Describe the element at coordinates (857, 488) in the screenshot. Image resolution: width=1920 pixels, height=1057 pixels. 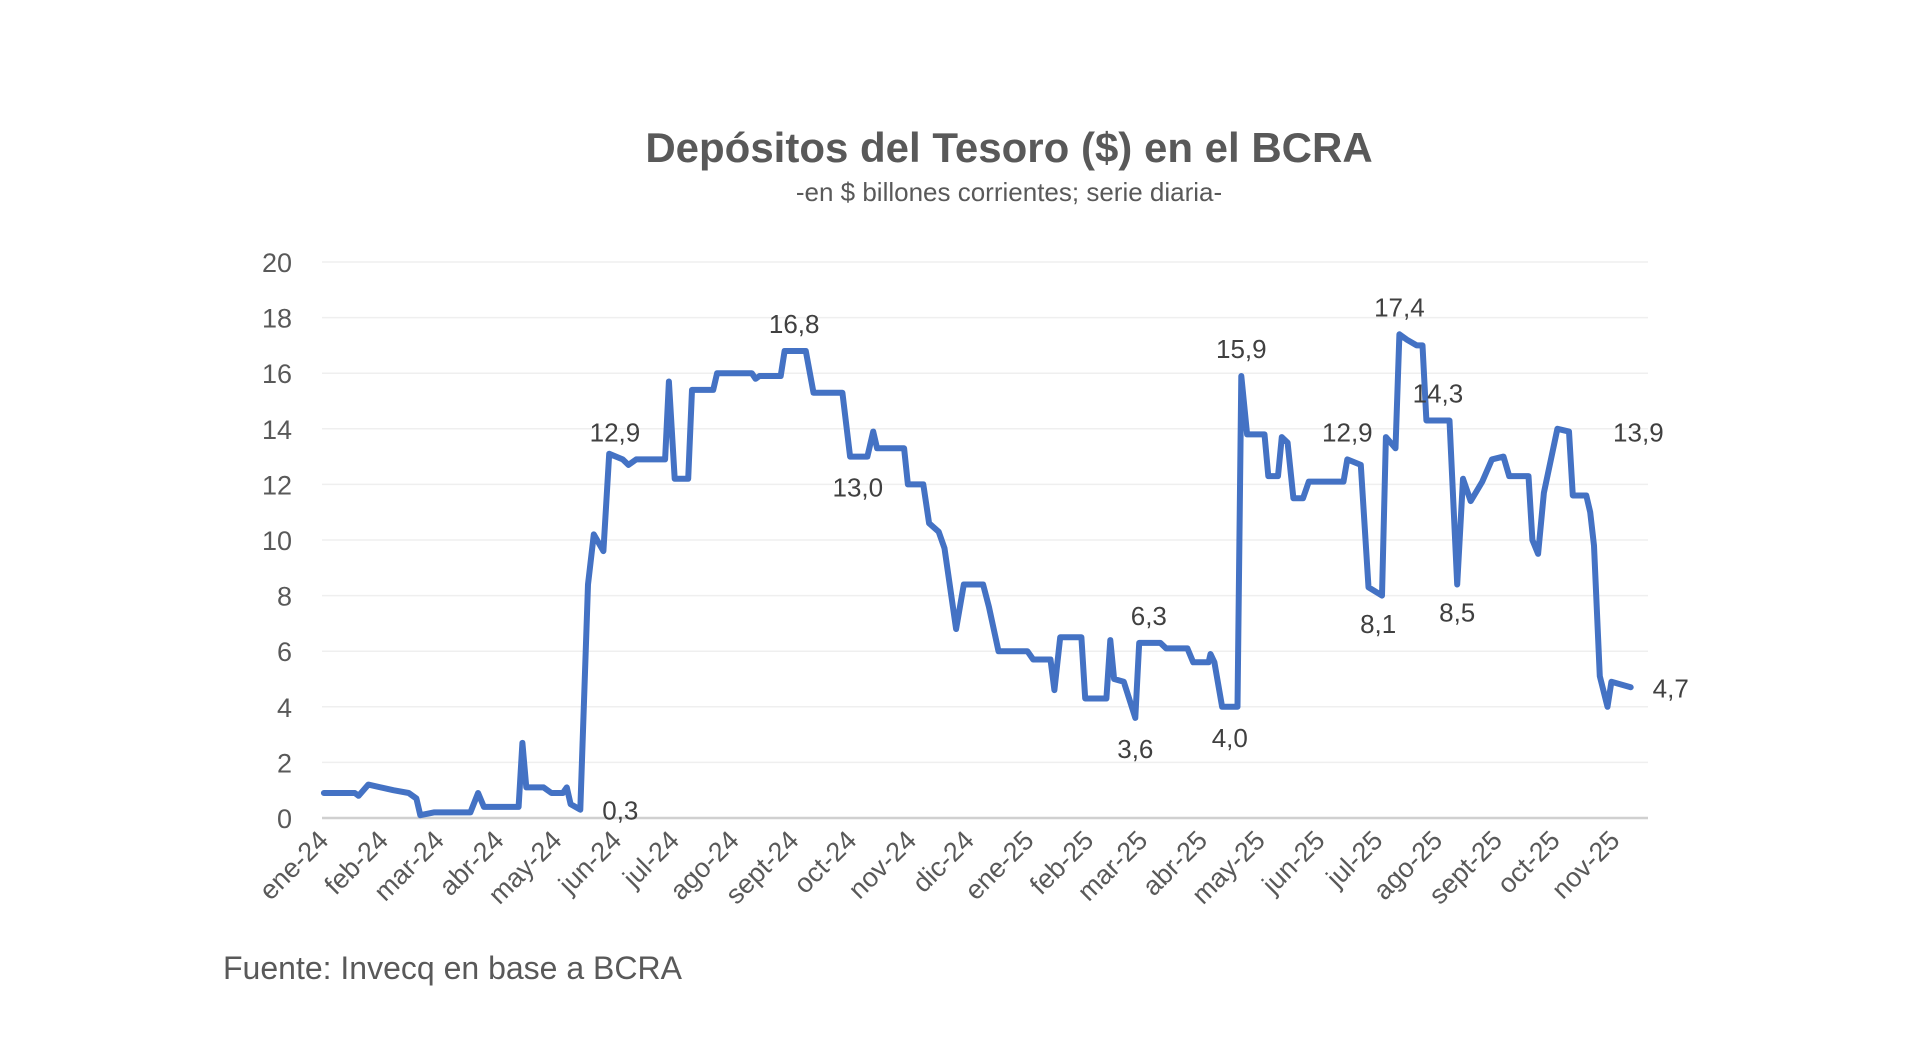
I see `data-label: 13,0` at that location.